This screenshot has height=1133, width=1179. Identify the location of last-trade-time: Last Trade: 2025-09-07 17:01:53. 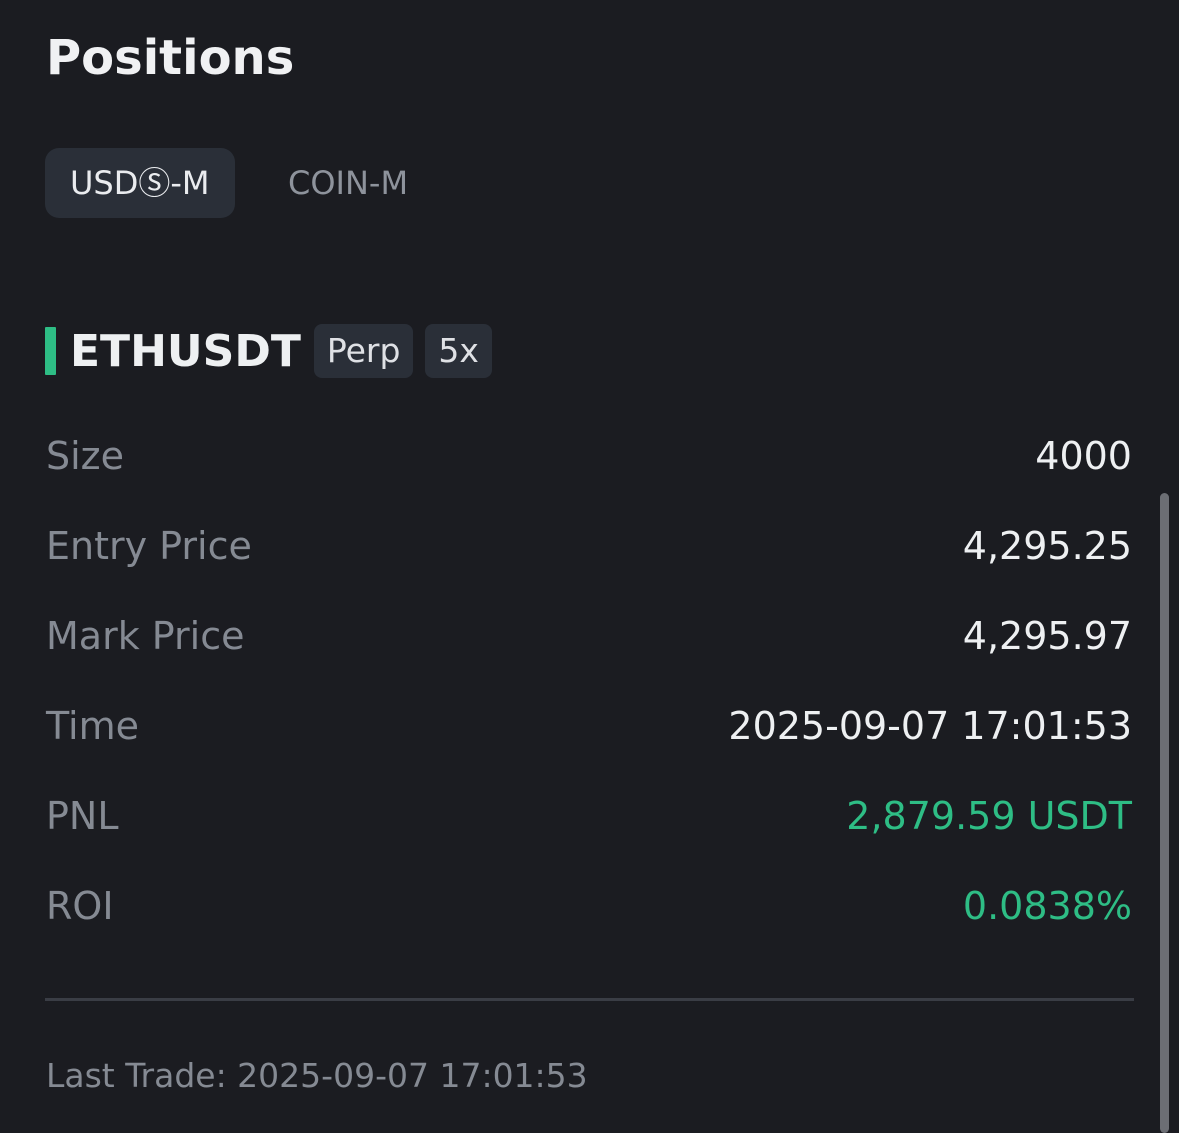
(317, 1075).